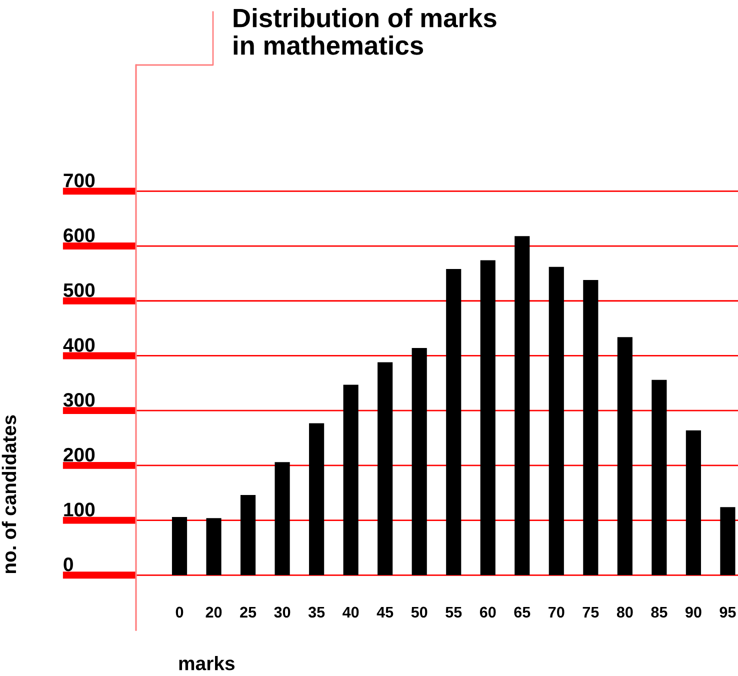 Image resolution: width=738 pixels, height=676 pixels. Describe the element at coordinates (68, 565) in the screenshot. I see `y-tick-label: 0` at that location.